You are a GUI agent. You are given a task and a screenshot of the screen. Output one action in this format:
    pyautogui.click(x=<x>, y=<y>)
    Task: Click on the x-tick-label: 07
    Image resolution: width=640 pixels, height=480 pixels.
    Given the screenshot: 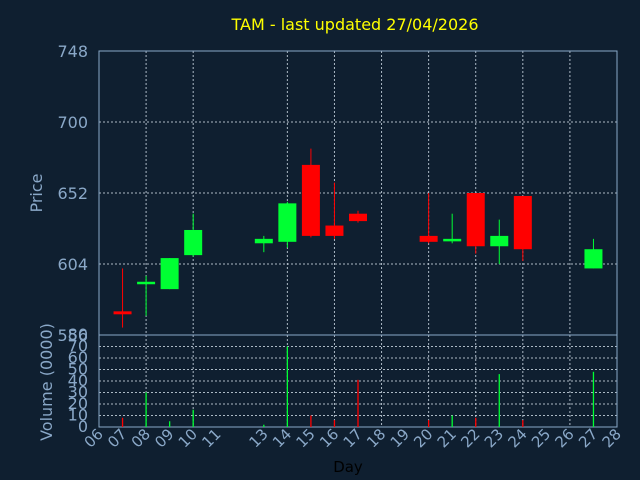 What is the action you would take?
    pyautogui.click(x=117, y=438)
    